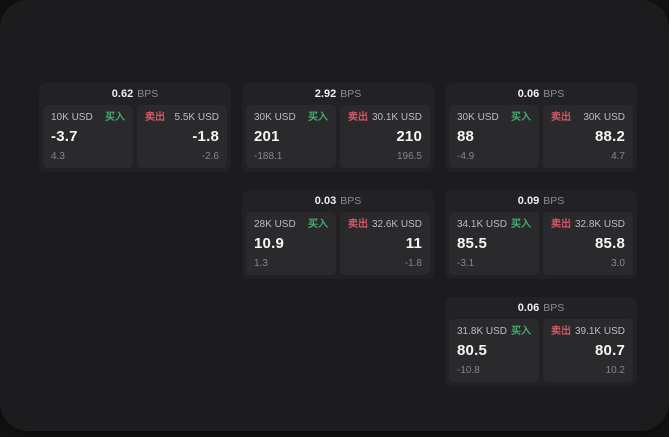  Describe the element at coordinates (338, 243) in the screenshot. I see `buy-sell-panels: 28K USD 买入 10.9 1.3 卖出 32.6K USD 11 -1.8` at that location.